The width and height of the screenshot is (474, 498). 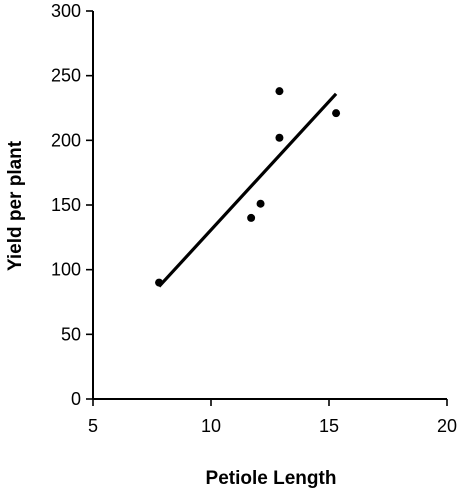 What do you see at coordinates (66, 270) in the screenshot?
I see `y-tick-label: 100` at bounding box center [66, 270].